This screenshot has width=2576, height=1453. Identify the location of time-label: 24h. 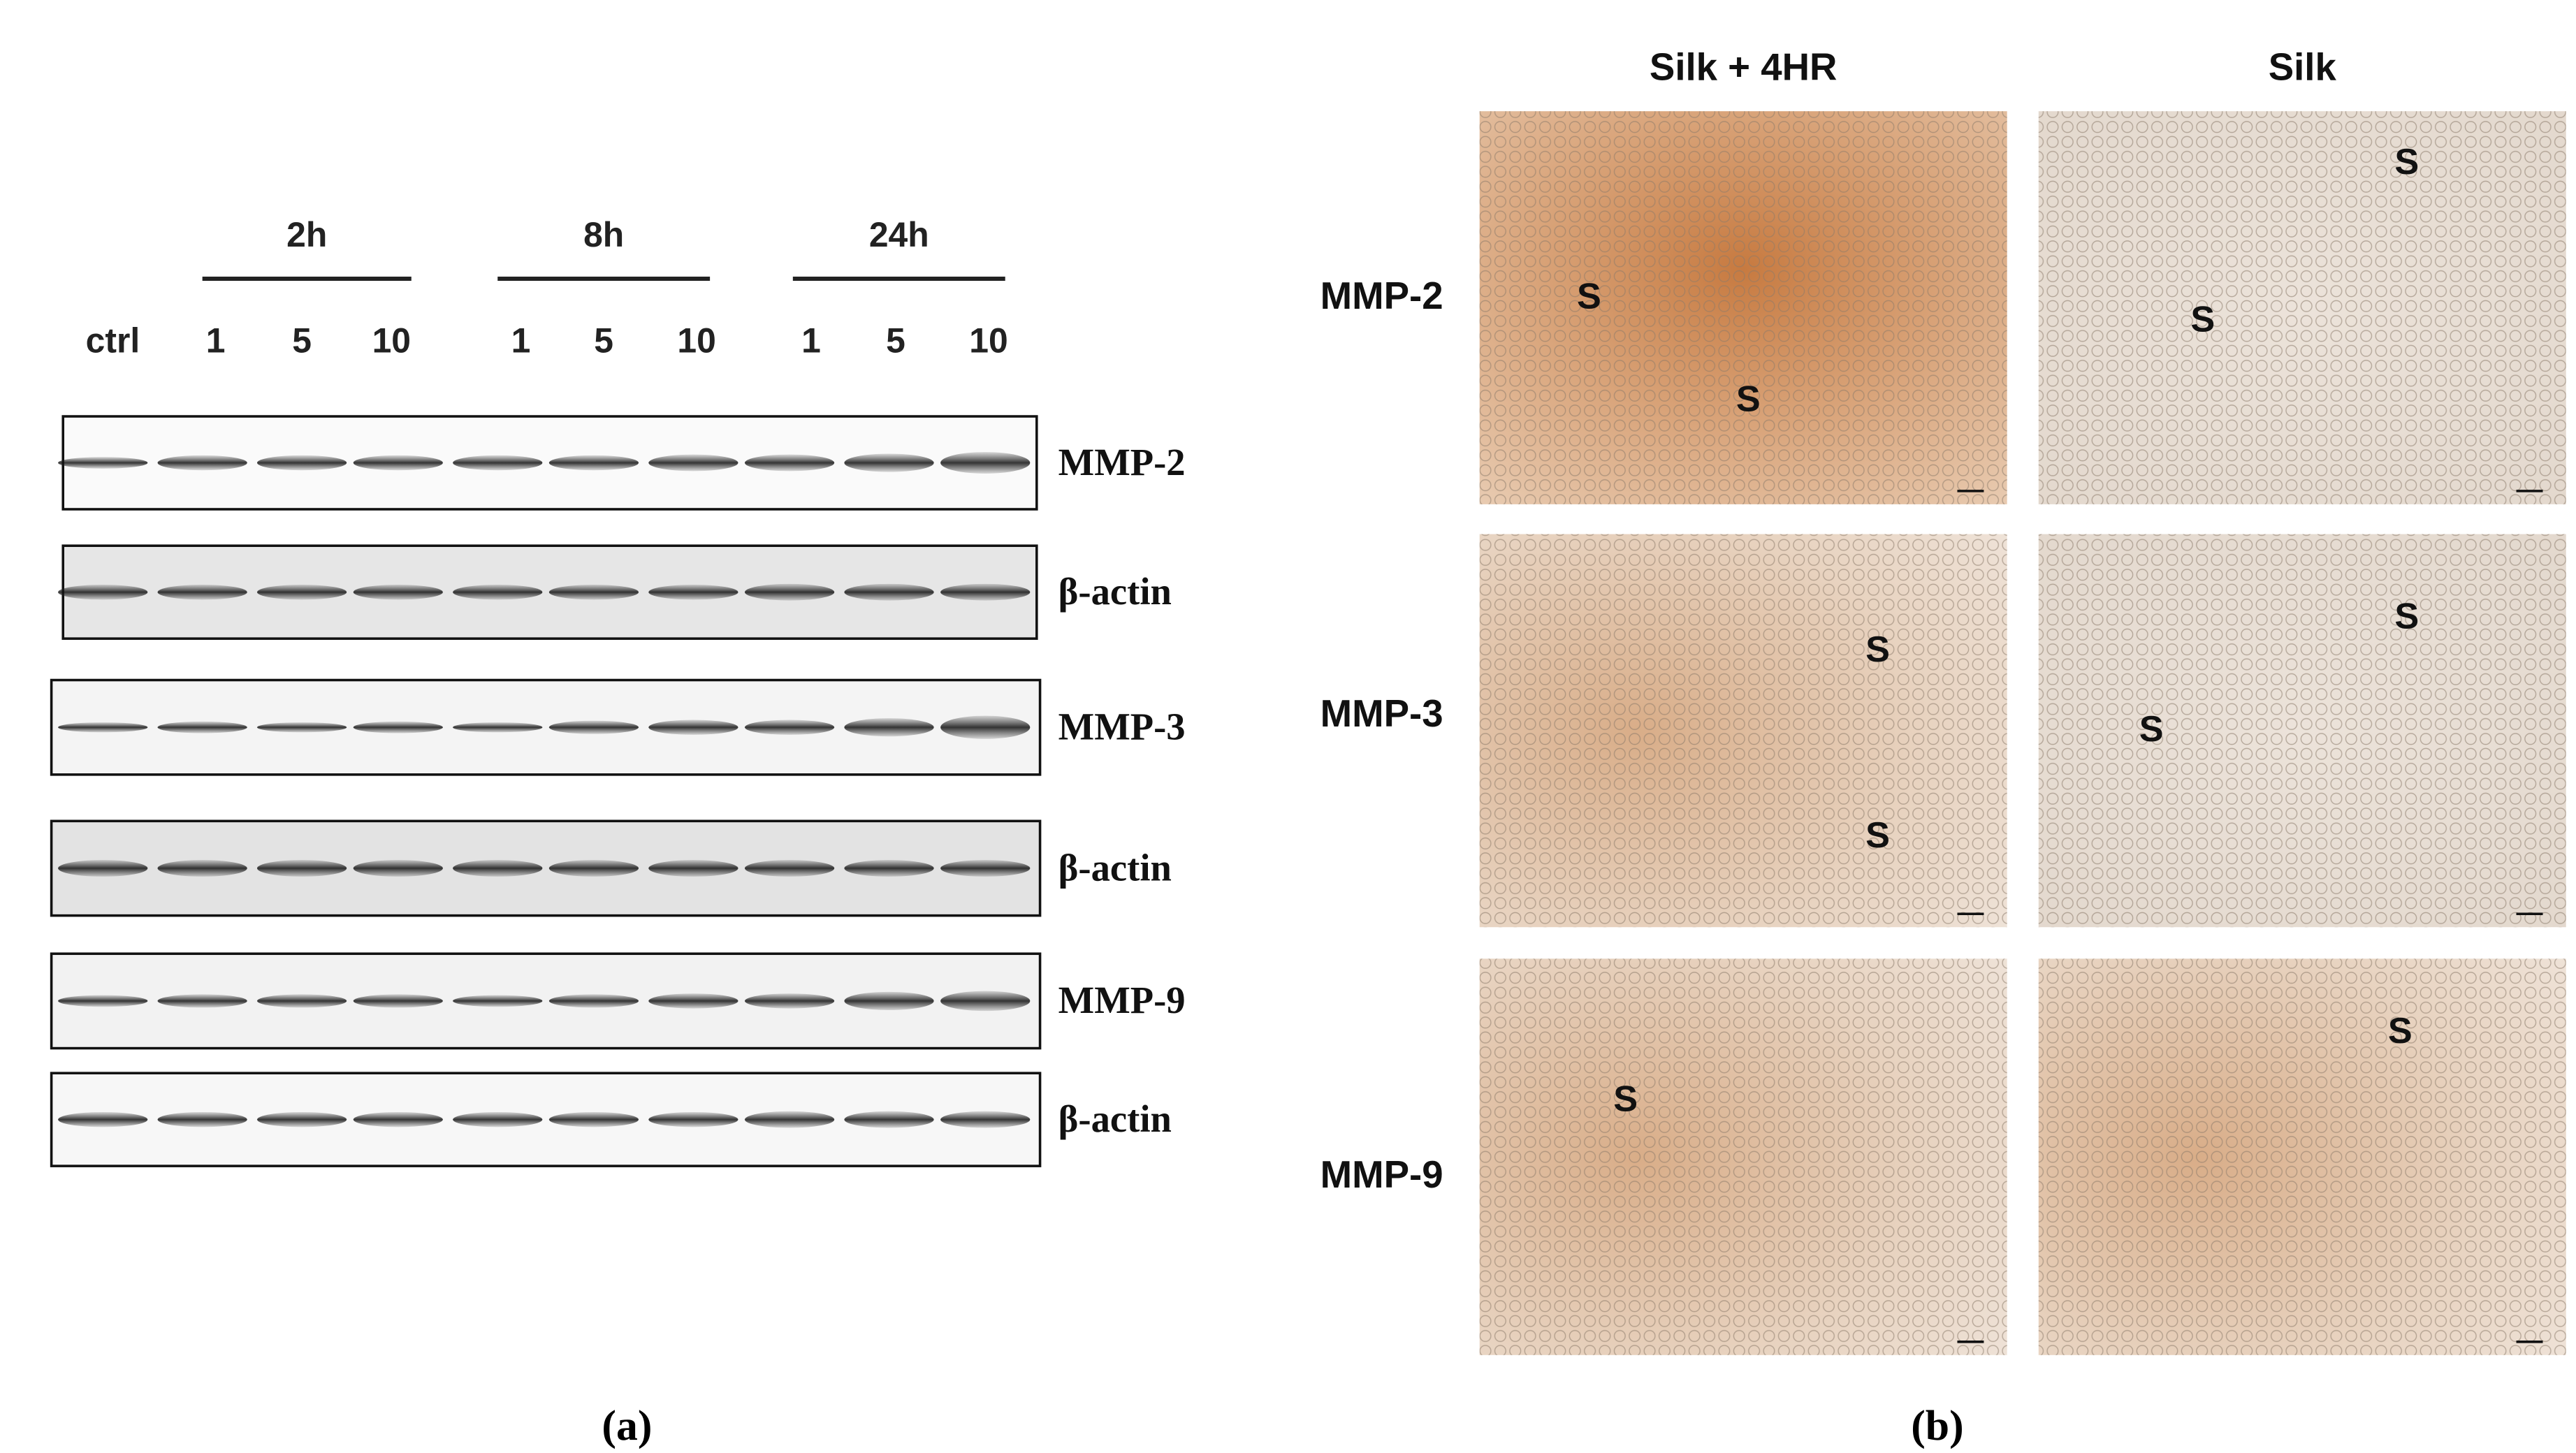
(899, 234).